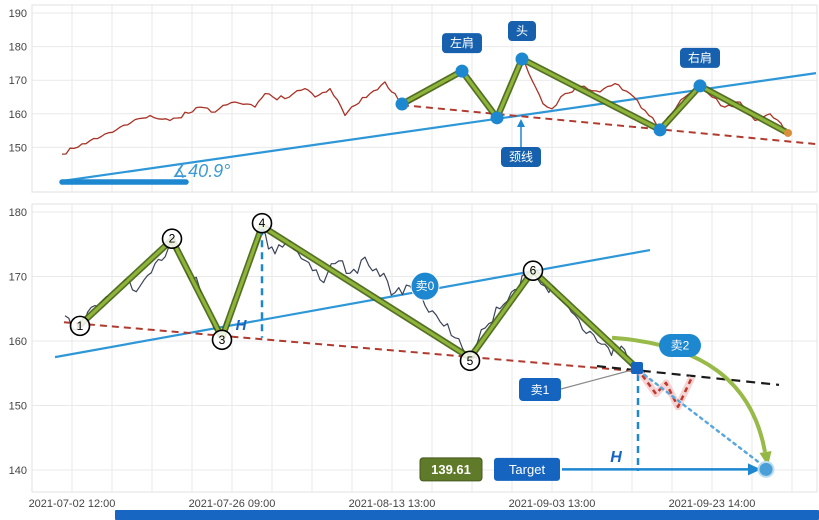 The height and width of the screenshot is (520, 819). I want to click on neckline-label: 颈线, so click(521, 157).